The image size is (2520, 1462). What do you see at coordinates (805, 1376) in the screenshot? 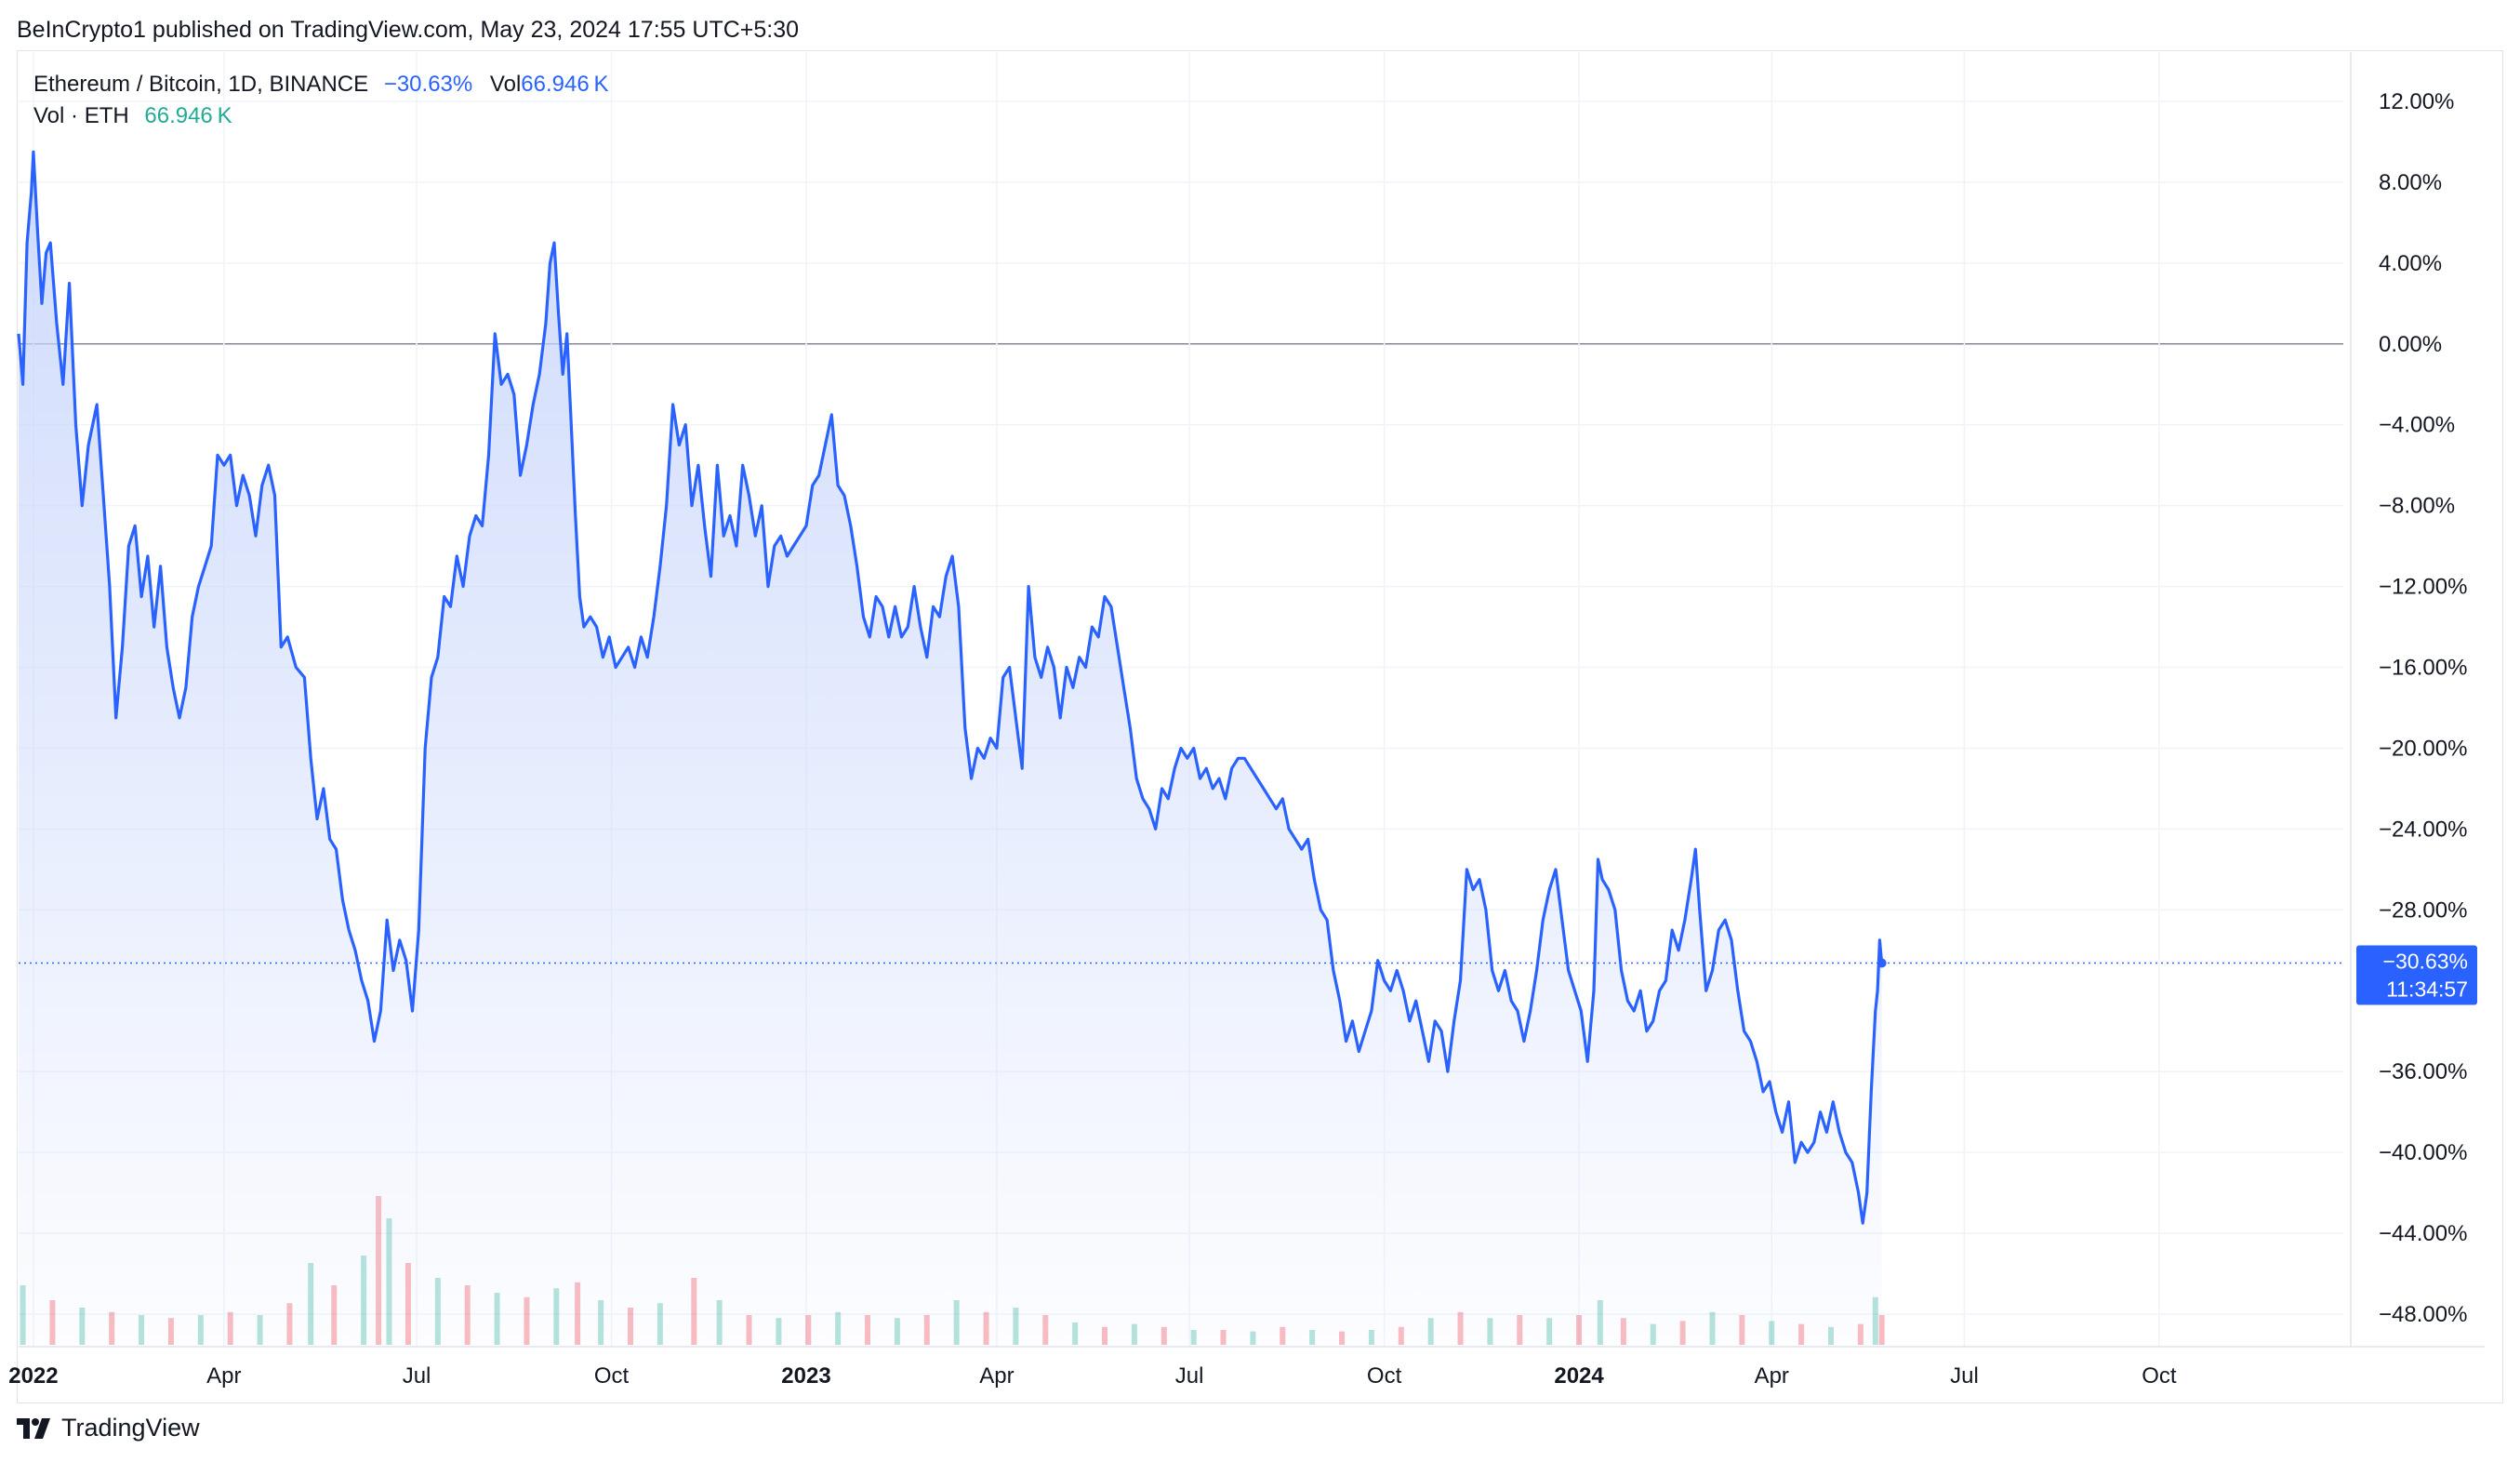
I see `x-tick-label: 2023` at bounding box center [805, 1376].